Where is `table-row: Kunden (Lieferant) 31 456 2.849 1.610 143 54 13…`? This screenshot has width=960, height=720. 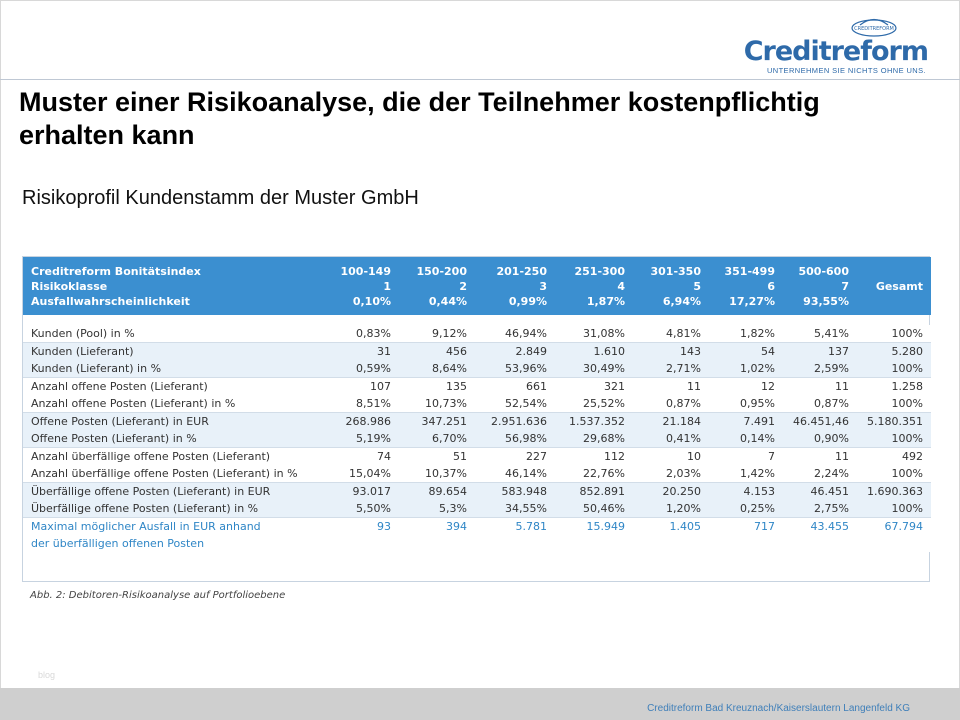
table-row: Kunden (Lieferant) 31 456 2.849 1.610 143 54 13… is located at coordinates (477, 351).